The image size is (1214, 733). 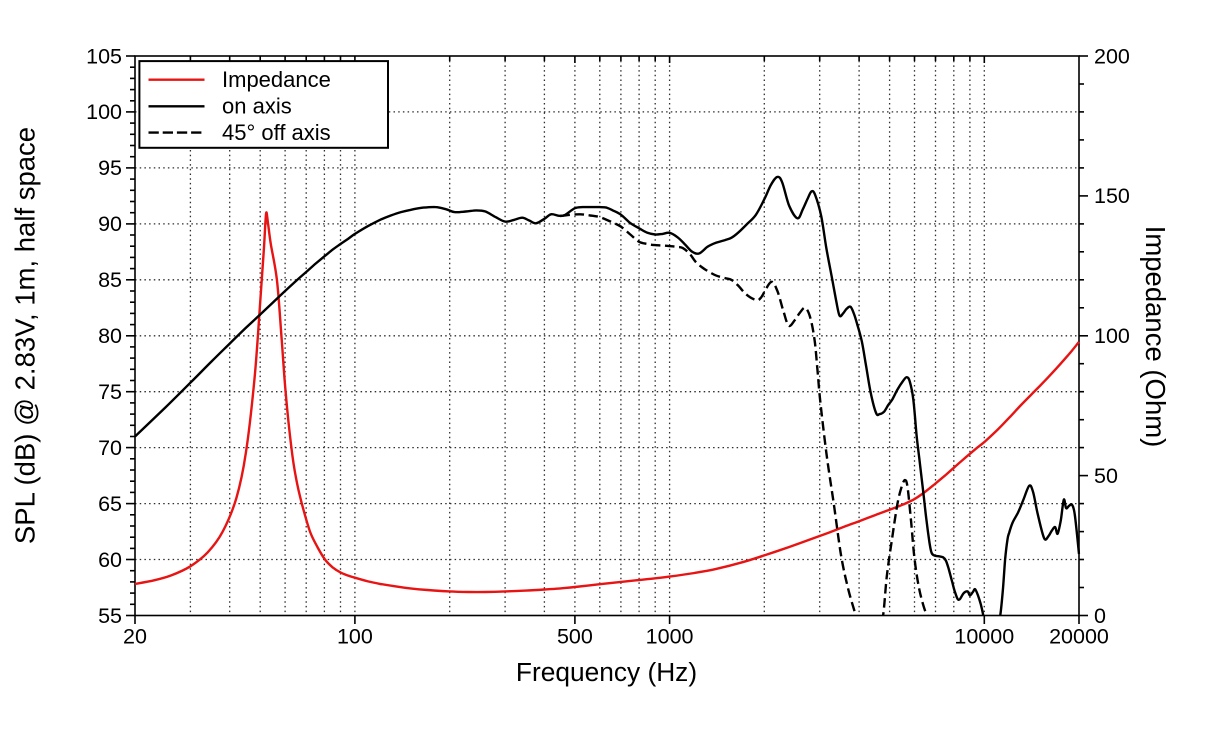 I want to click on svg-text: 50, so click(x=1106, y=476).